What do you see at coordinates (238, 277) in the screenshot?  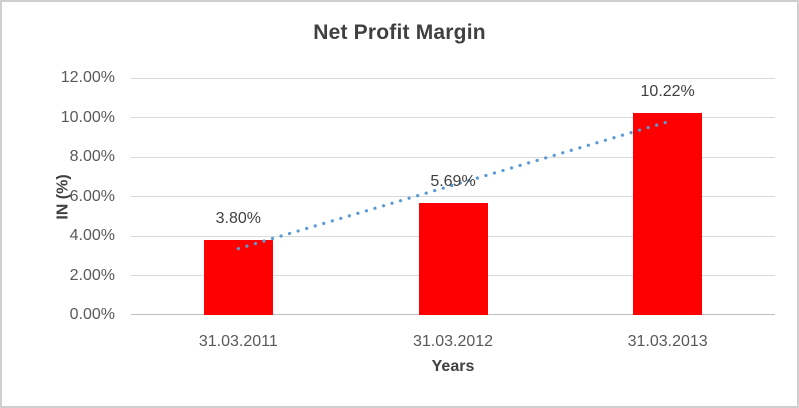 I see `bar-31.03.2011` at bounding box center [238, 277].